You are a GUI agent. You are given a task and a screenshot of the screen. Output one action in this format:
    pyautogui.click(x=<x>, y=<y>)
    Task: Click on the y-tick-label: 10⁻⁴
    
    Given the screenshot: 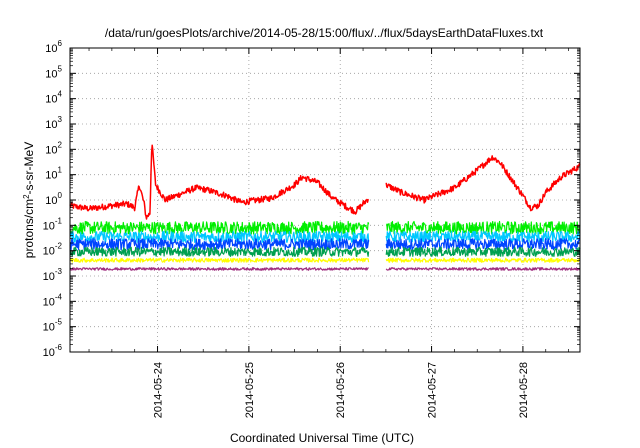 What is the action you would take?
    pyautogui.click(x=53, y=300)
    